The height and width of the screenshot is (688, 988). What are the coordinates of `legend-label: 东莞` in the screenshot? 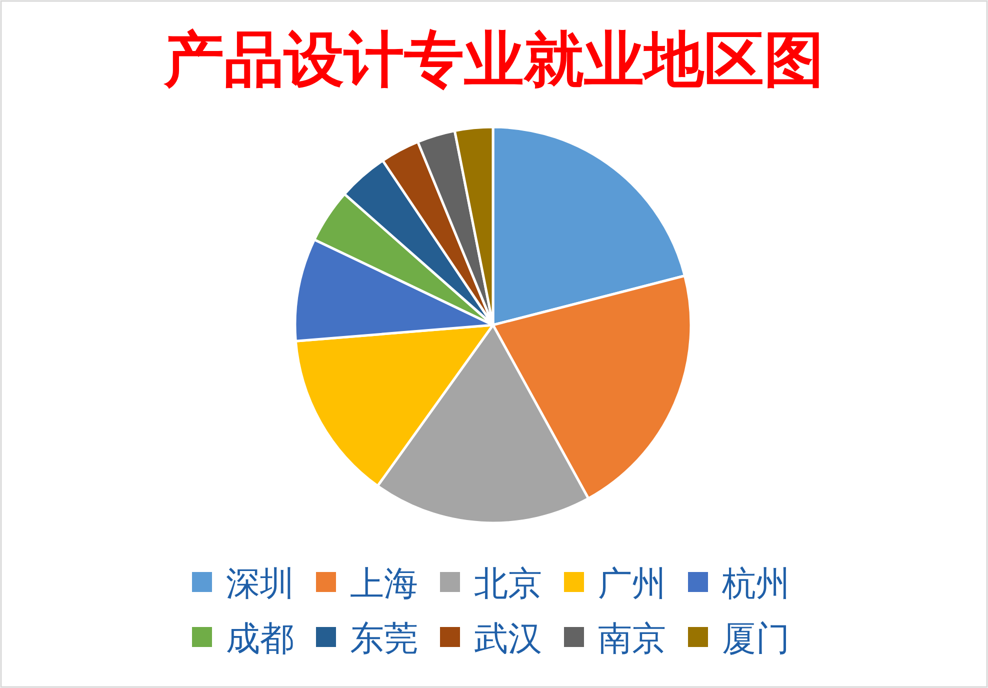 It's located at (384, 639).